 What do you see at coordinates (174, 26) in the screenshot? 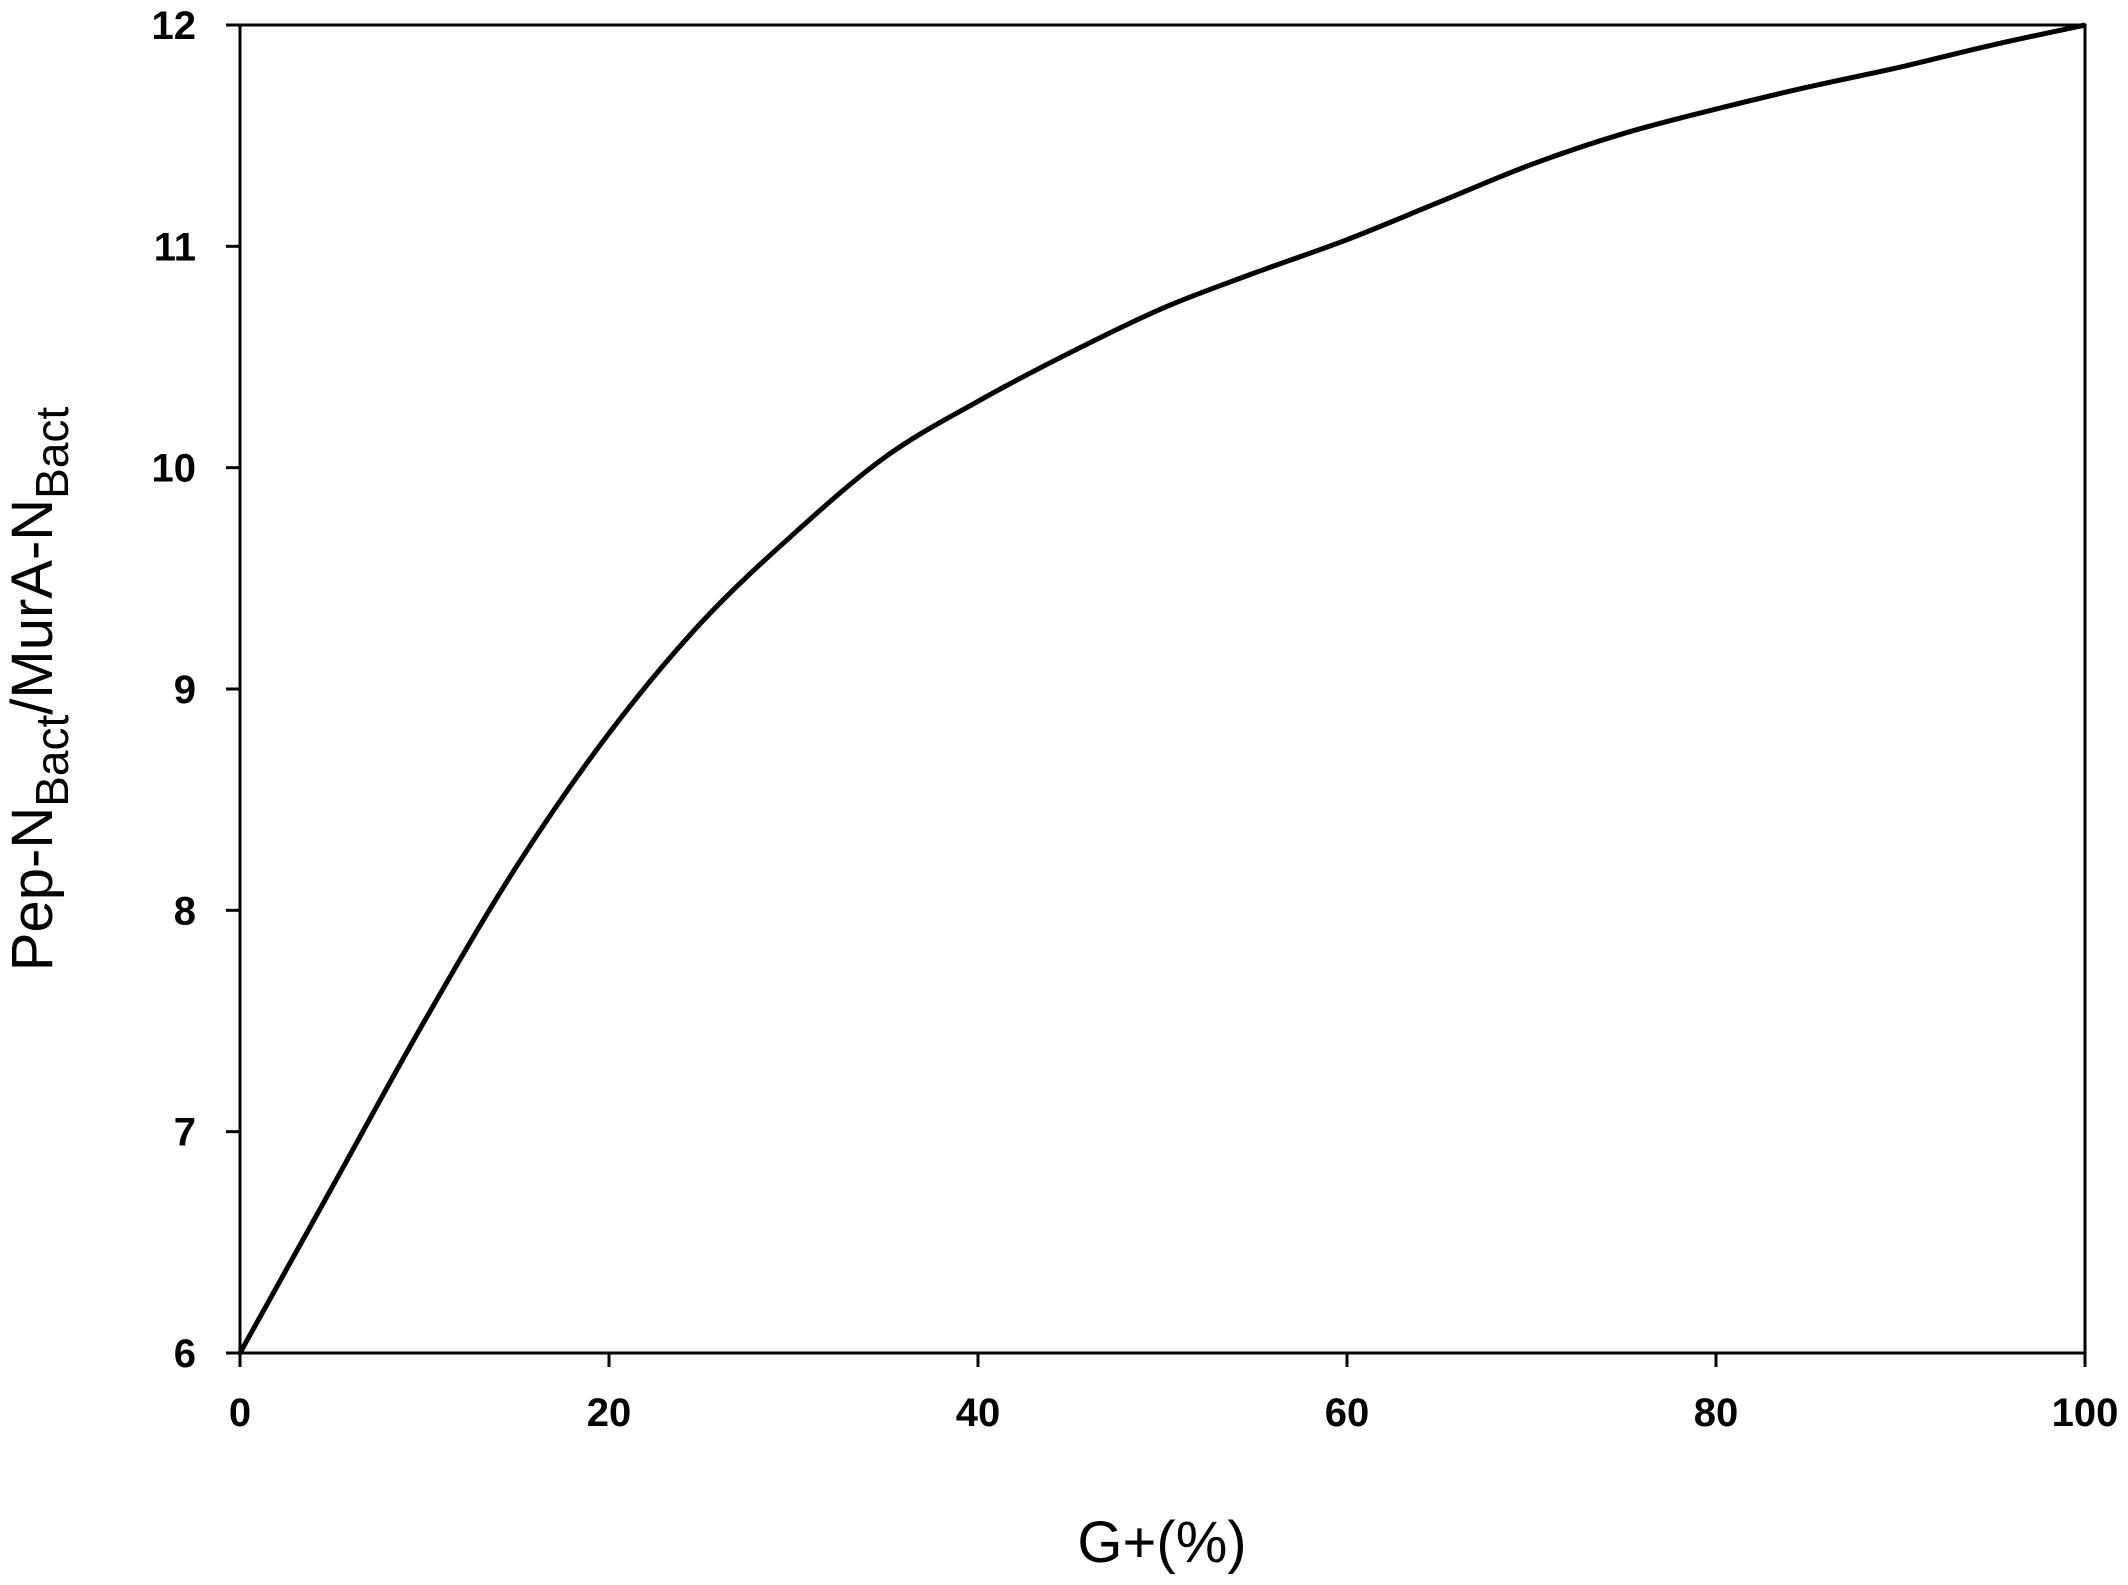
I see `y-tick-label: 12` at bounding box center [174, 26].